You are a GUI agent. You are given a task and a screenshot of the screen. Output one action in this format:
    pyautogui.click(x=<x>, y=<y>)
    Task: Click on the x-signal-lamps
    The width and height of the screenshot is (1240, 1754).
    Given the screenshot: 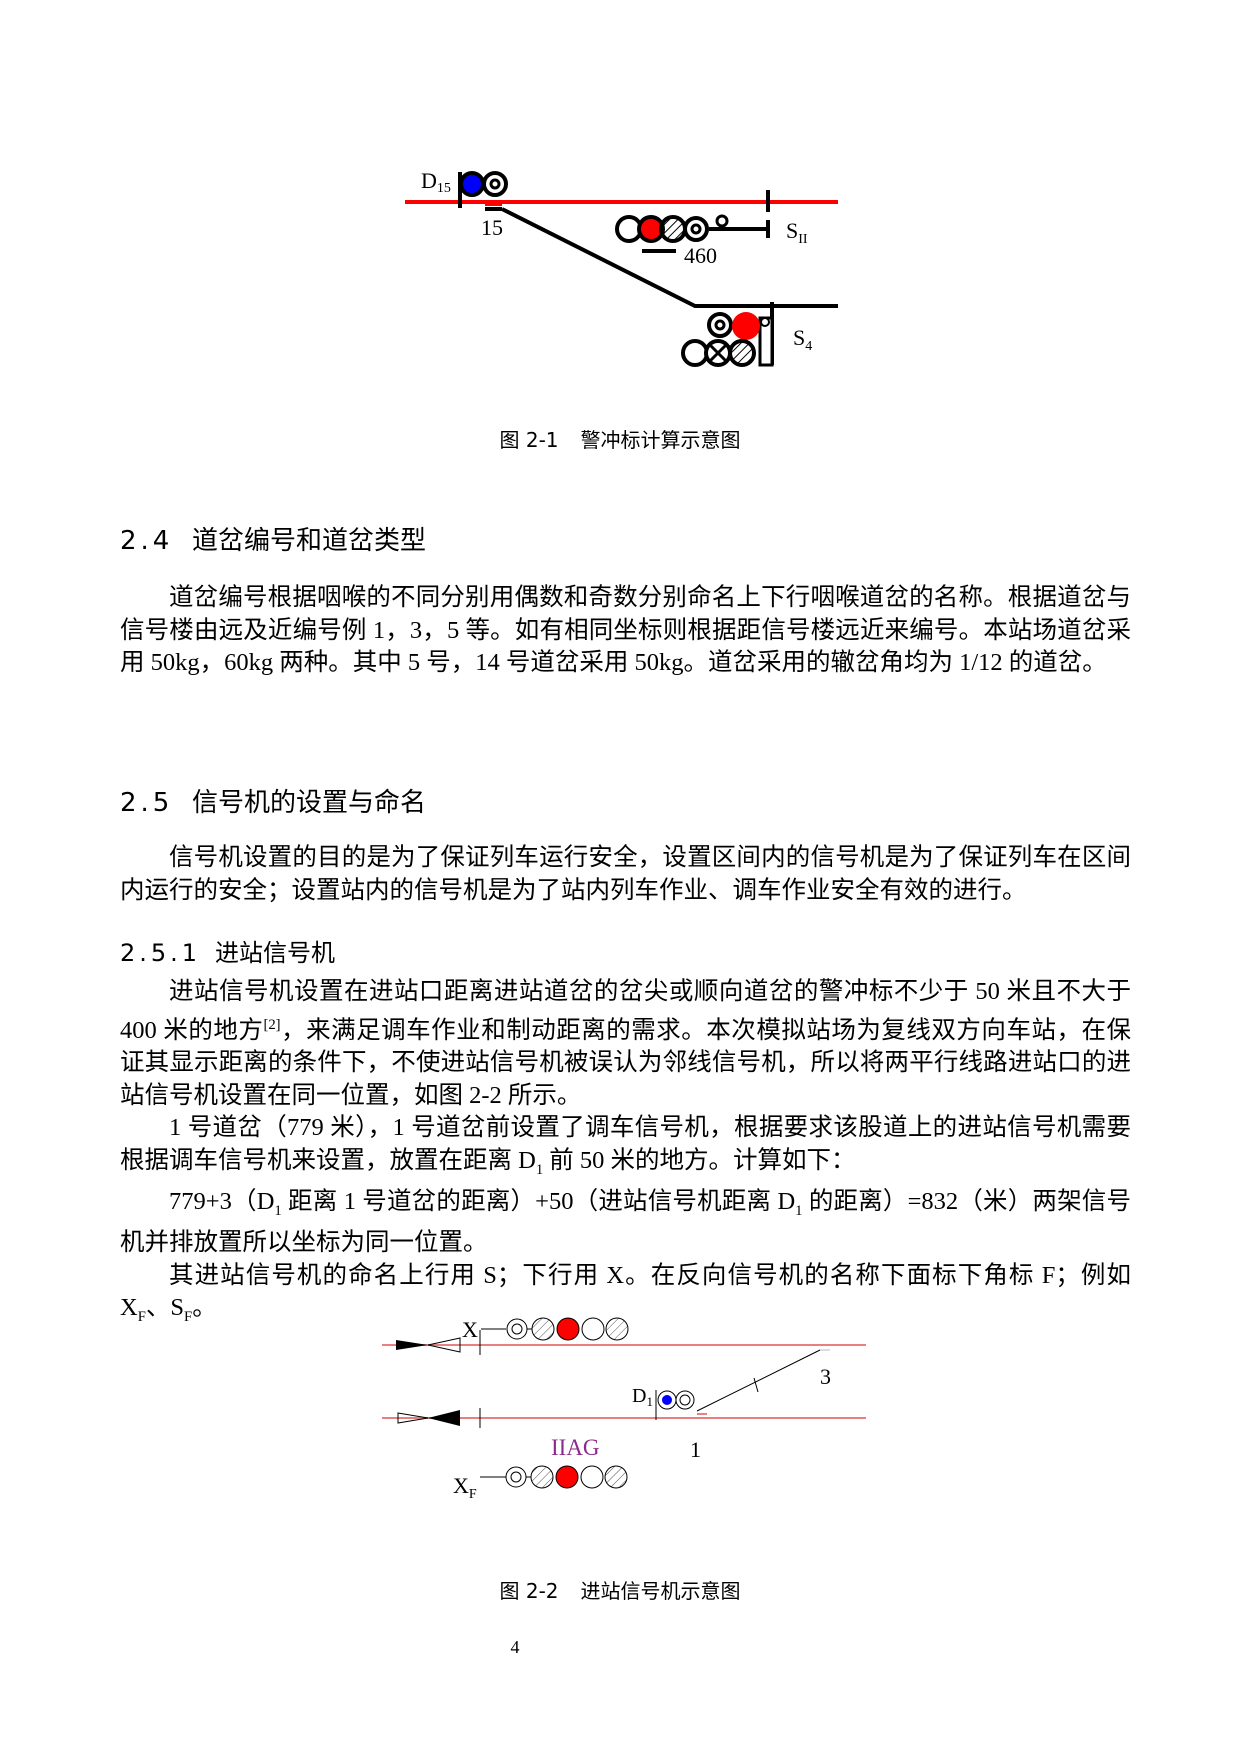 What is the action you would take?
    pyautogui.click(x=567, y=1329)
    